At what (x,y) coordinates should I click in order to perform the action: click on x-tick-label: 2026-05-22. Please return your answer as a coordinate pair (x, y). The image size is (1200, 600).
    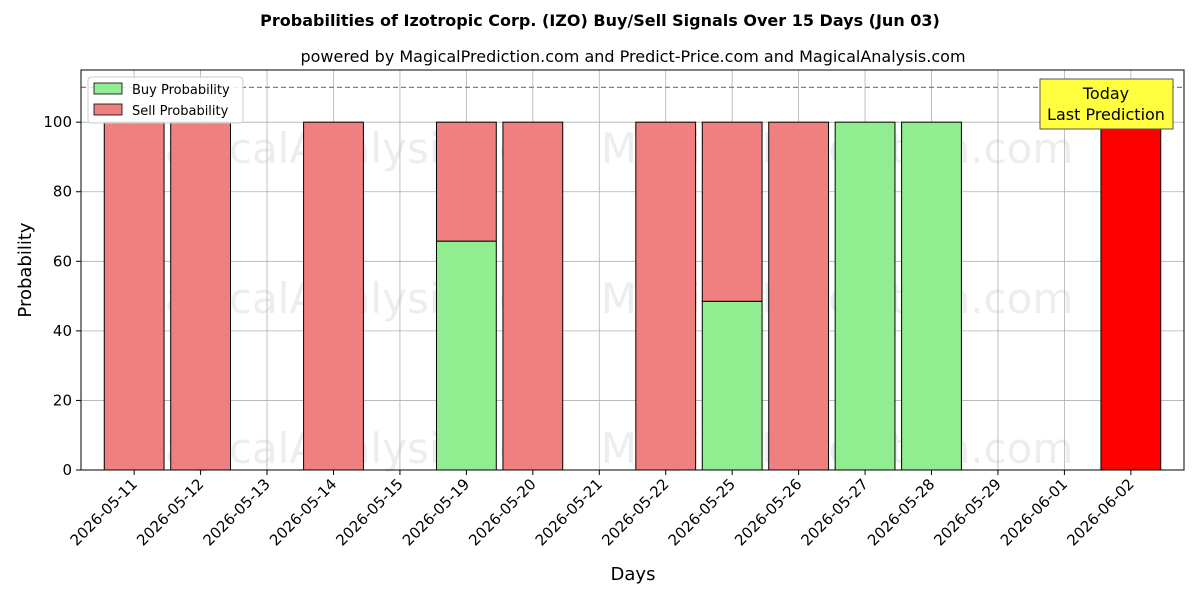
    Looking at the image, I should click on (635, 512).